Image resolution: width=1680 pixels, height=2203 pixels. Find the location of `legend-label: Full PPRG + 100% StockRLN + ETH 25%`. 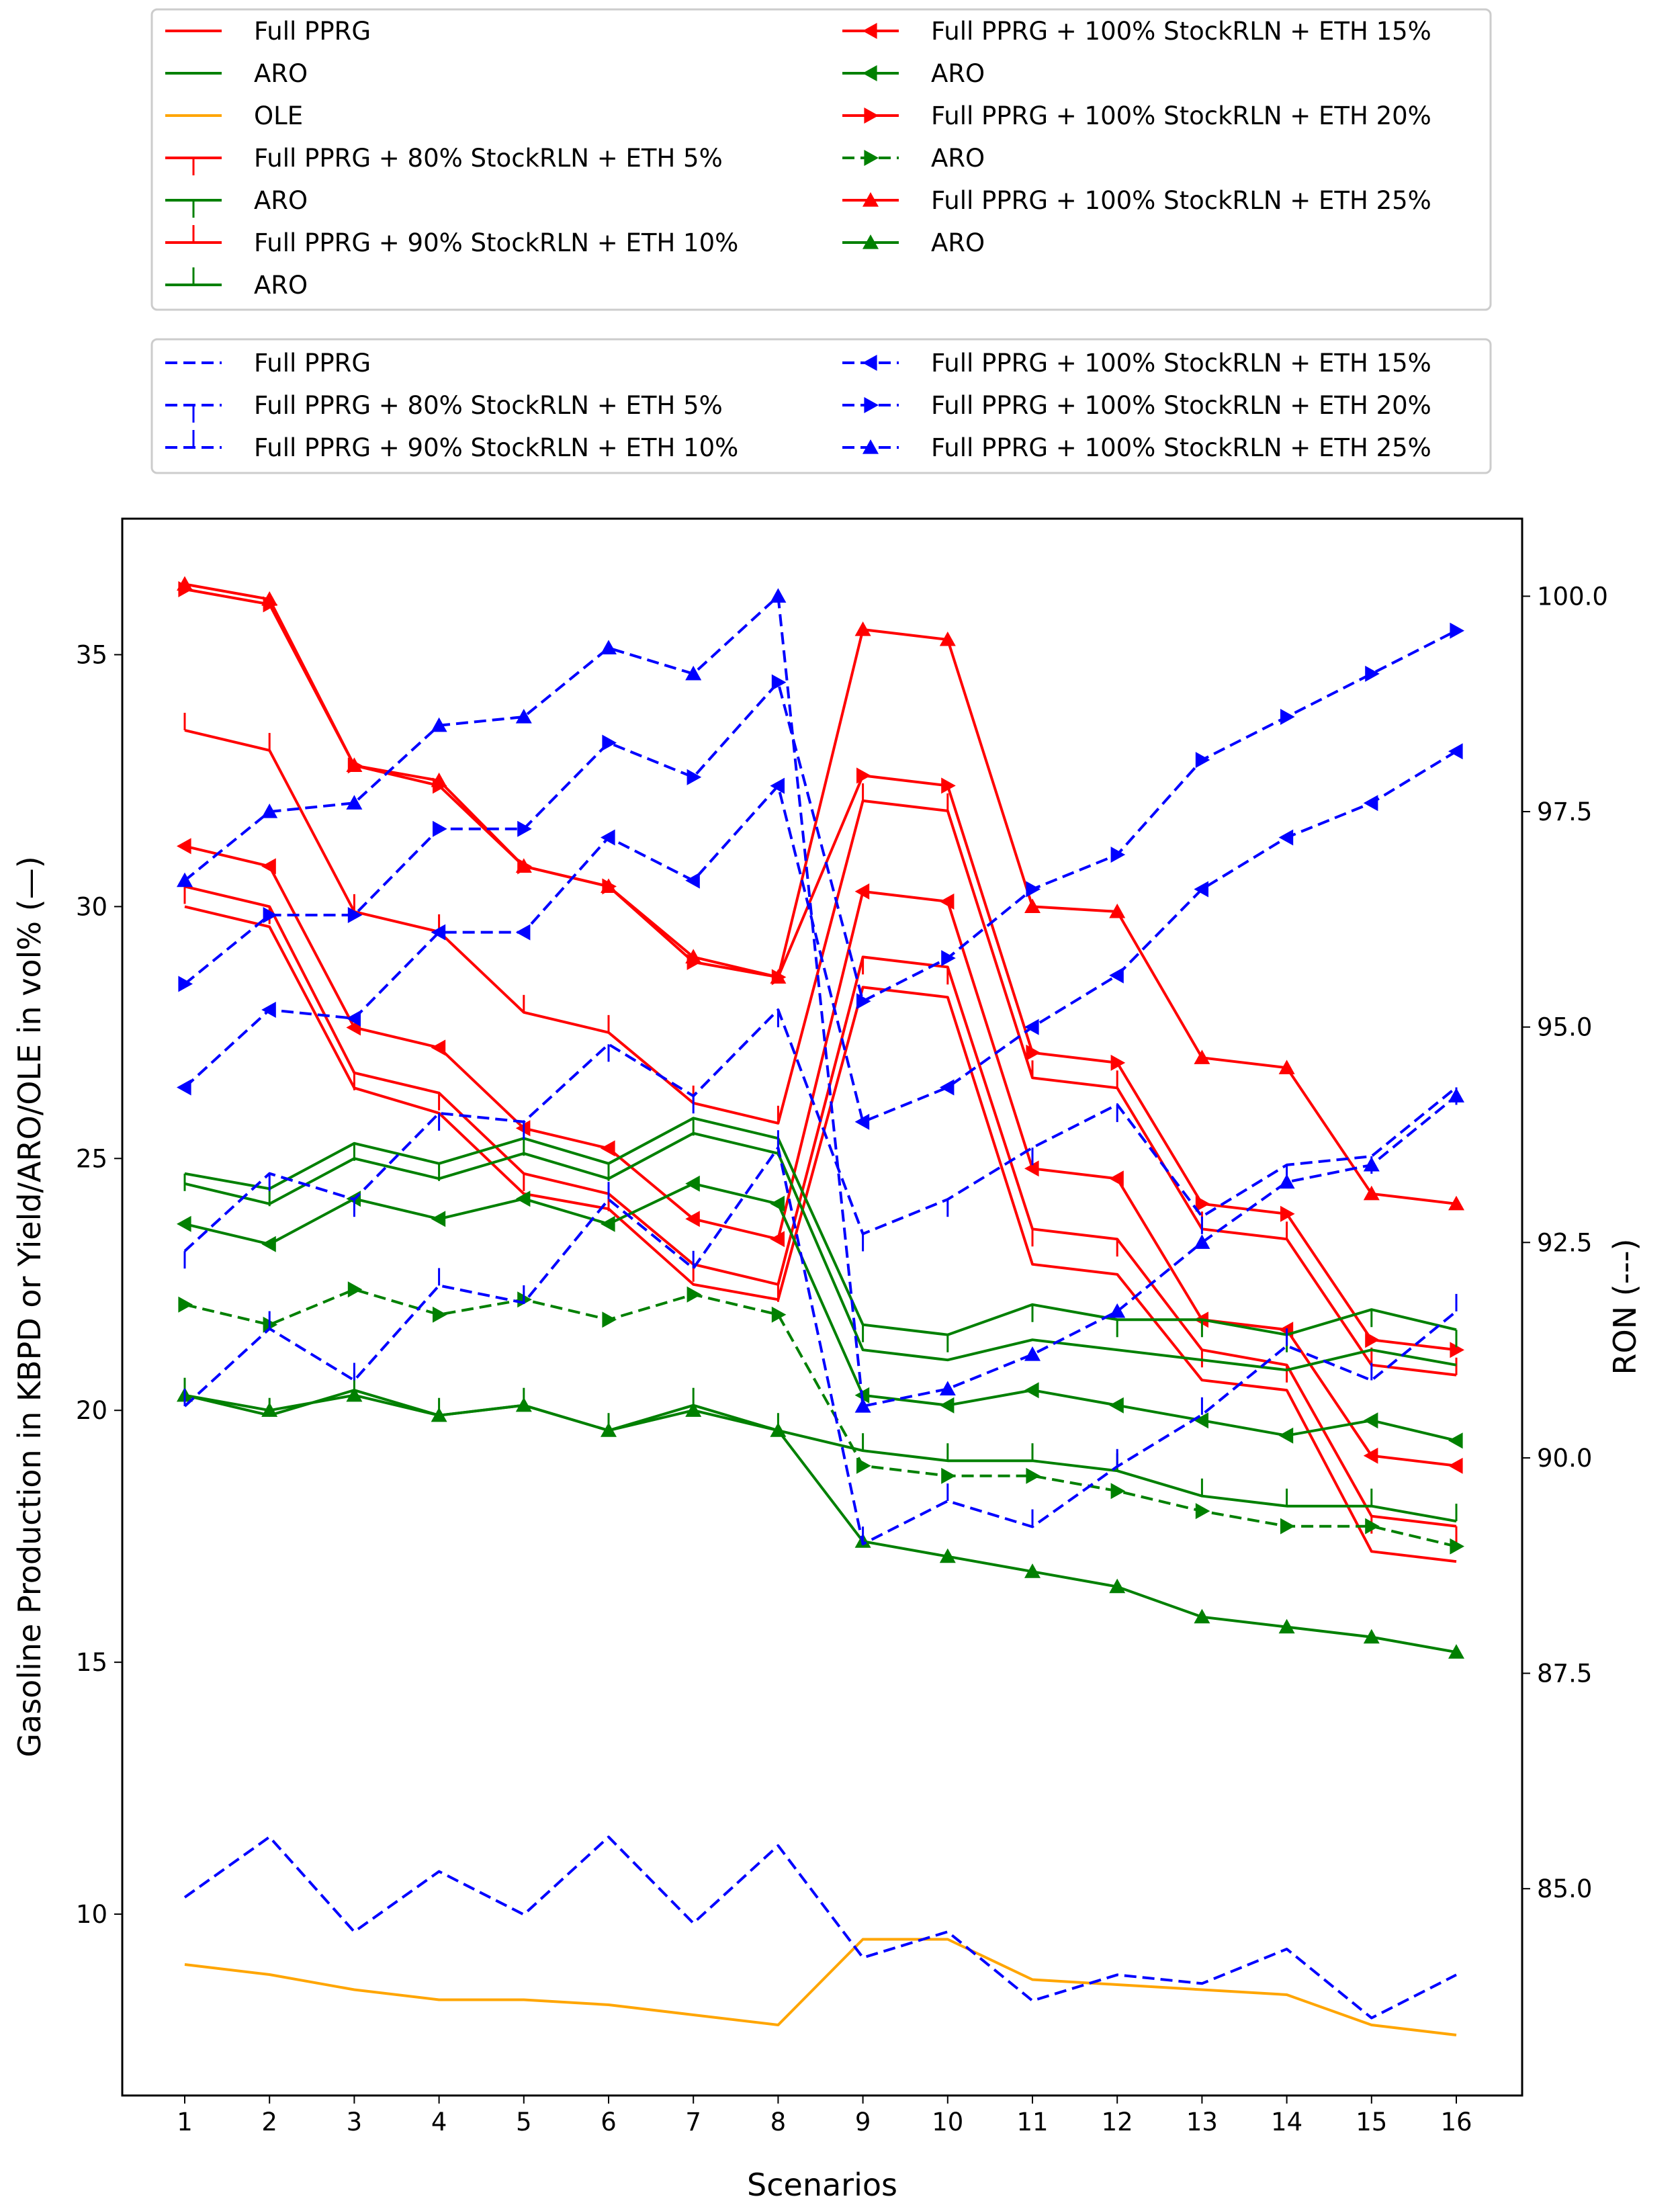

legend-label: Full PPRG + 100% StockRLN + ETH 25% is located at coordinates (1181, 201).